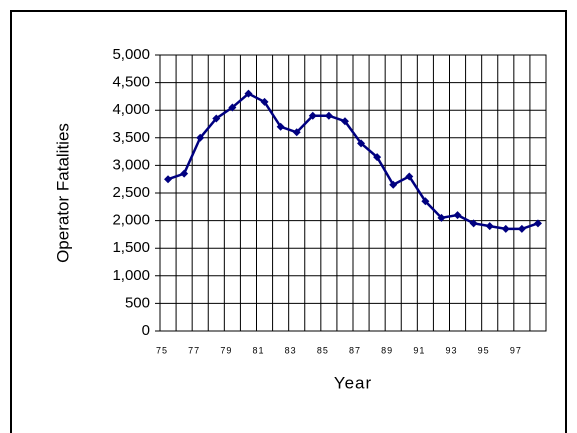 The width and height of the screenshot is (577, 433). What do you see at coordinates (484, 350) in the screenshot?
I see `x-tick-label: 95` at bounding box center [484, 350].